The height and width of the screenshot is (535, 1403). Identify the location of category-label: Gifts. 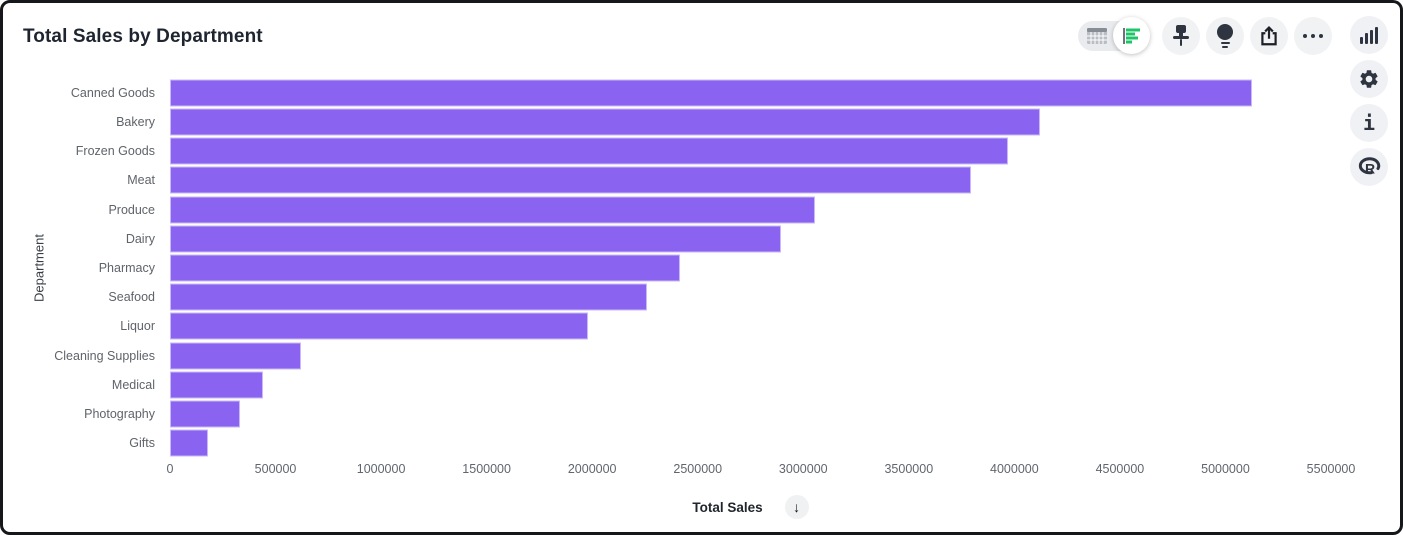
(142, 443).